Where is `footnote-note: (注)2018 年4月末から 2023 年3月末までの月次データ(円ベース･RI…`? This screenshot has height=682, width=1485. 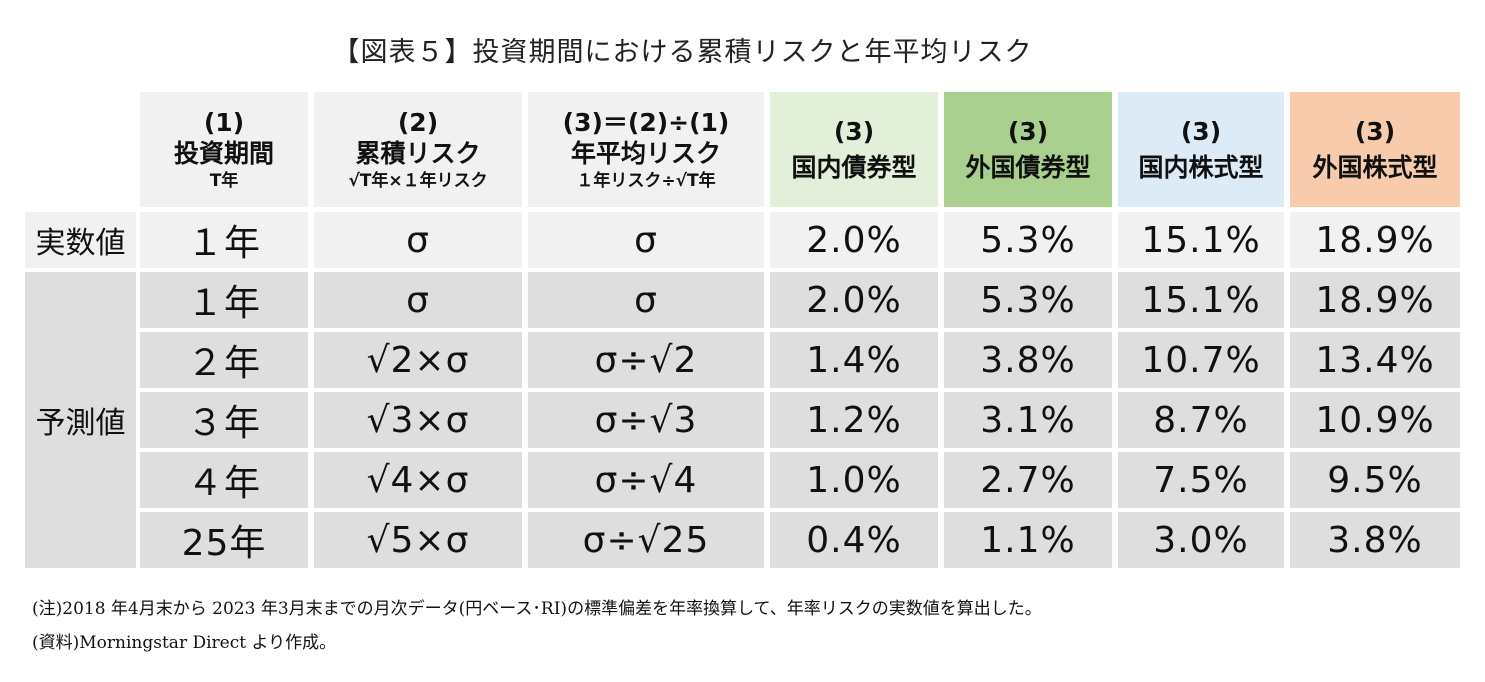 footnote-note: (注)2018 年4月末から 2023 年3月末までの月次データ(円ベース･RI… is located at coordinates (537, 609).